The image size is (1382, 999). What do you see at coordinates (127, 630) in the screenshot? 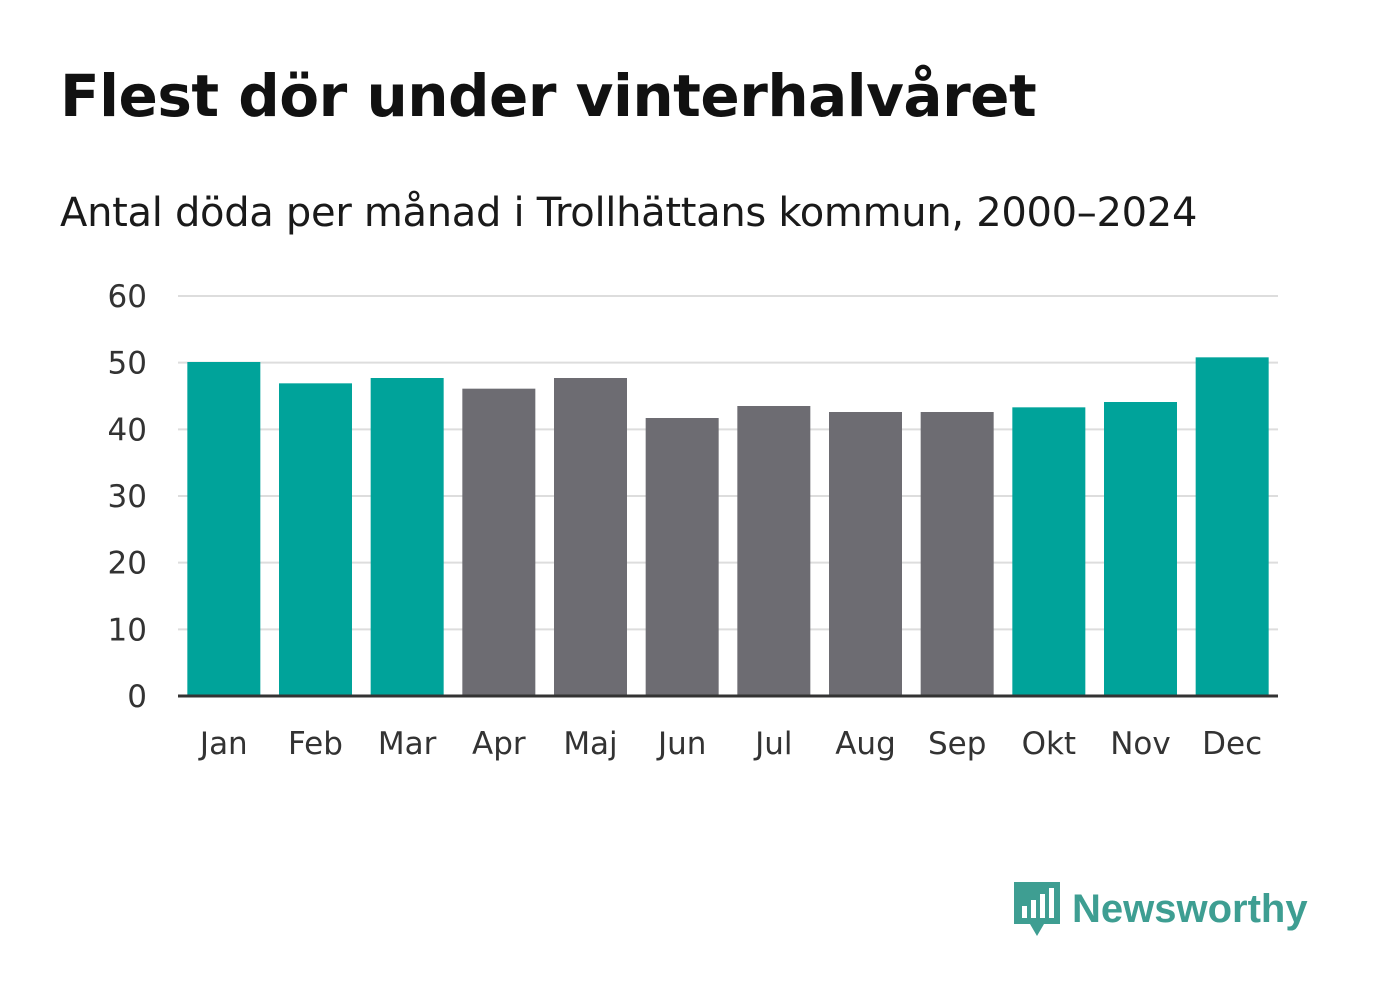
I see `y-tick-label: 10` at bounding box center [127, 630].